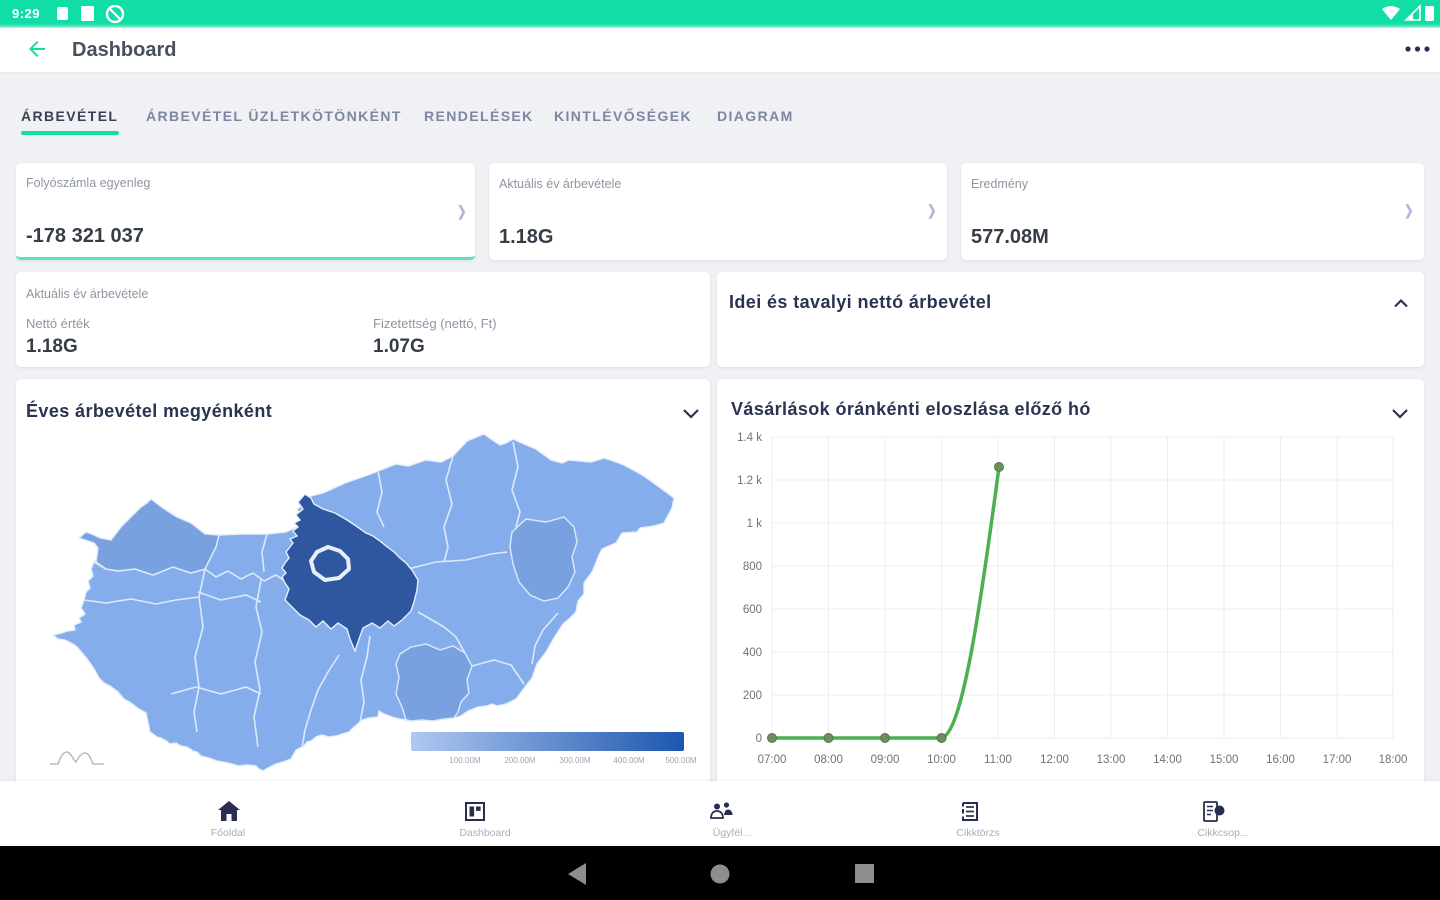 The image size is (1440, 900). Describe the element at coordinates (464, 760) in the screenshot. I see `svg-text: 100.00M` at that location.